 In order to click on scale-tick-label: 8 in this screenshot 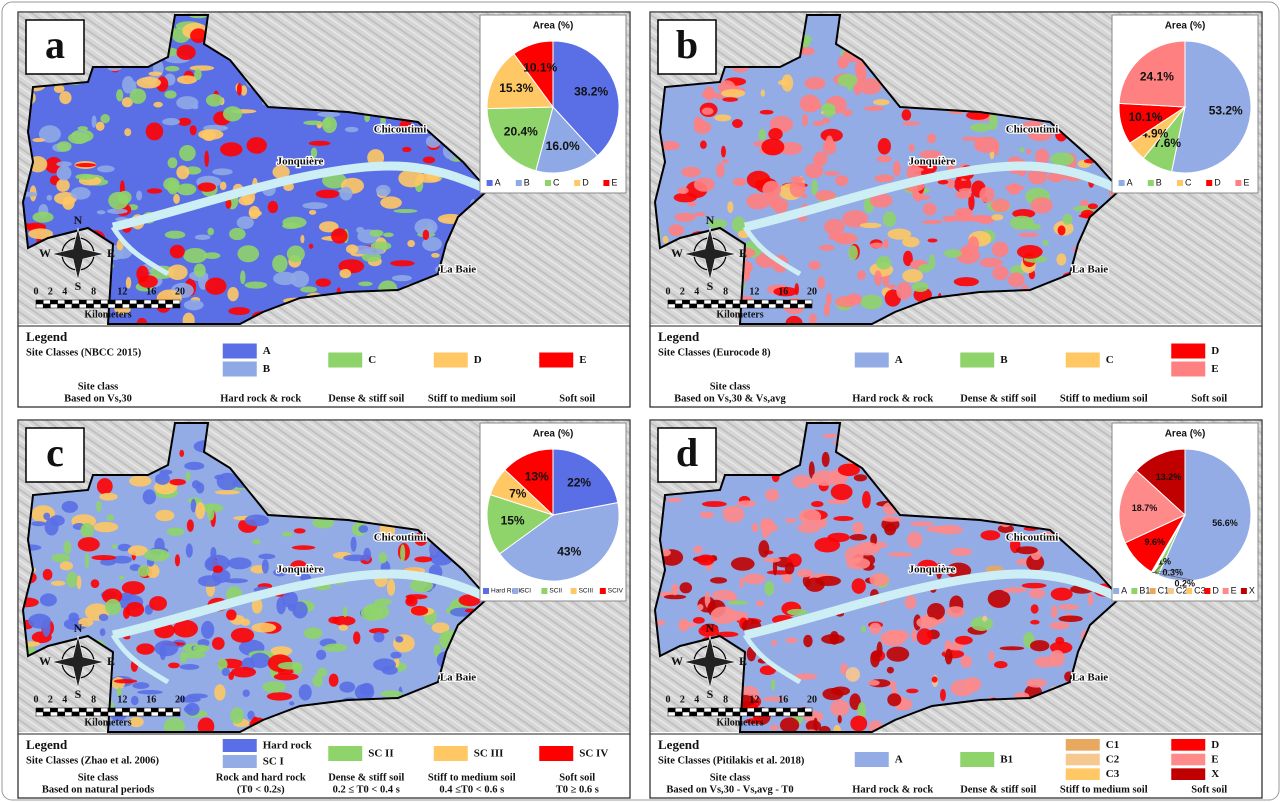, I will do `click(725, 699)`.